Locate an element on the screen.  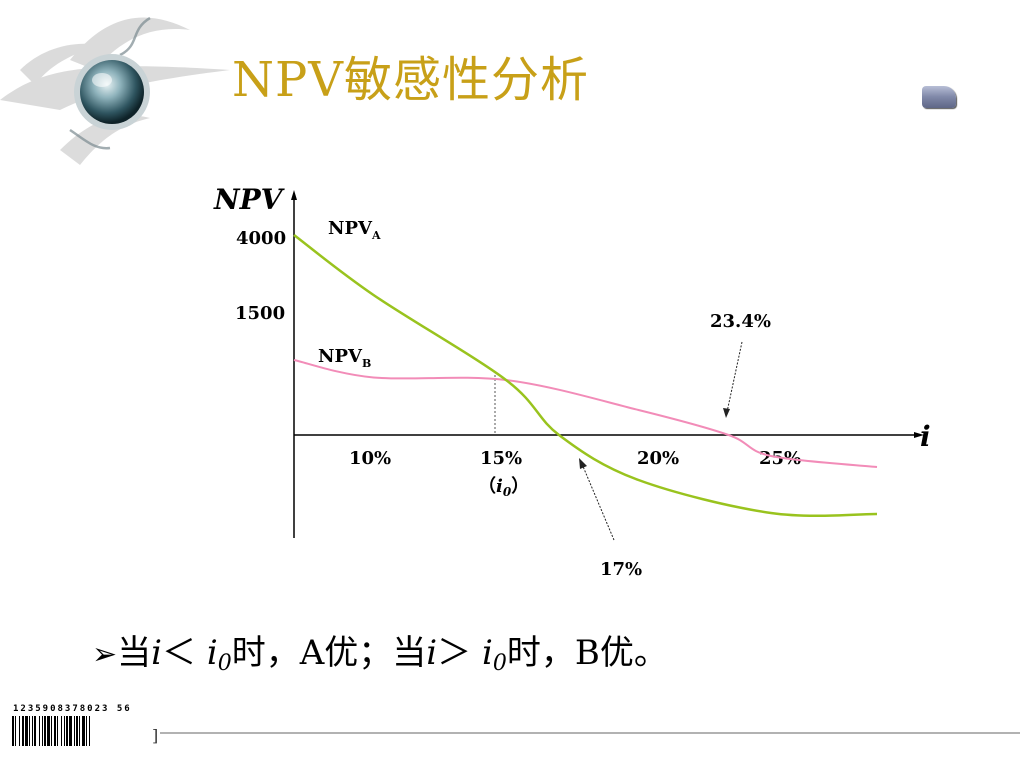
x-axis-title: i is located at coordinates (925, 436).